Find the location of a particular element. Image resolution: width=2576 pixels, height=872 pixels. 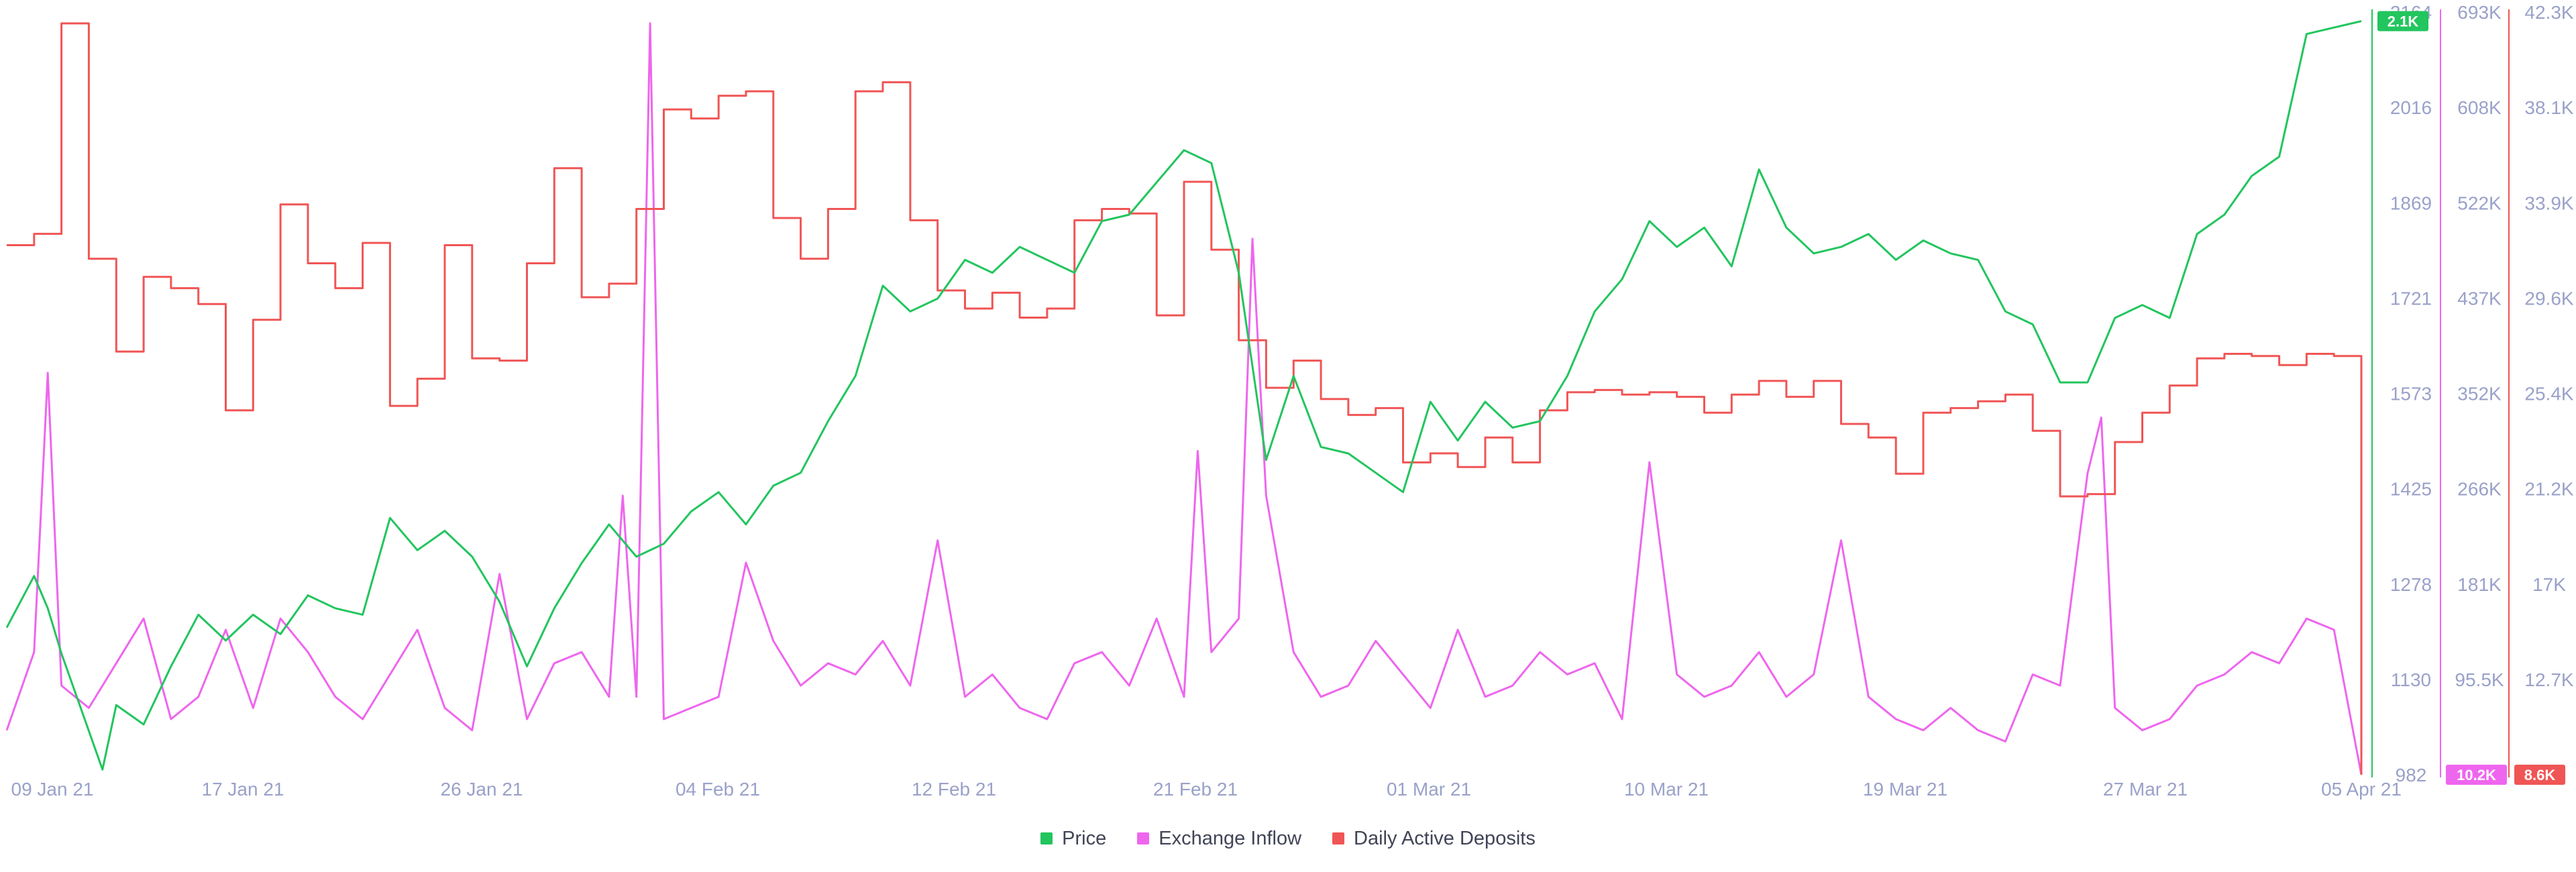

x-tick-label: 01 Mar 21 is located at coordinates (1429, 790).